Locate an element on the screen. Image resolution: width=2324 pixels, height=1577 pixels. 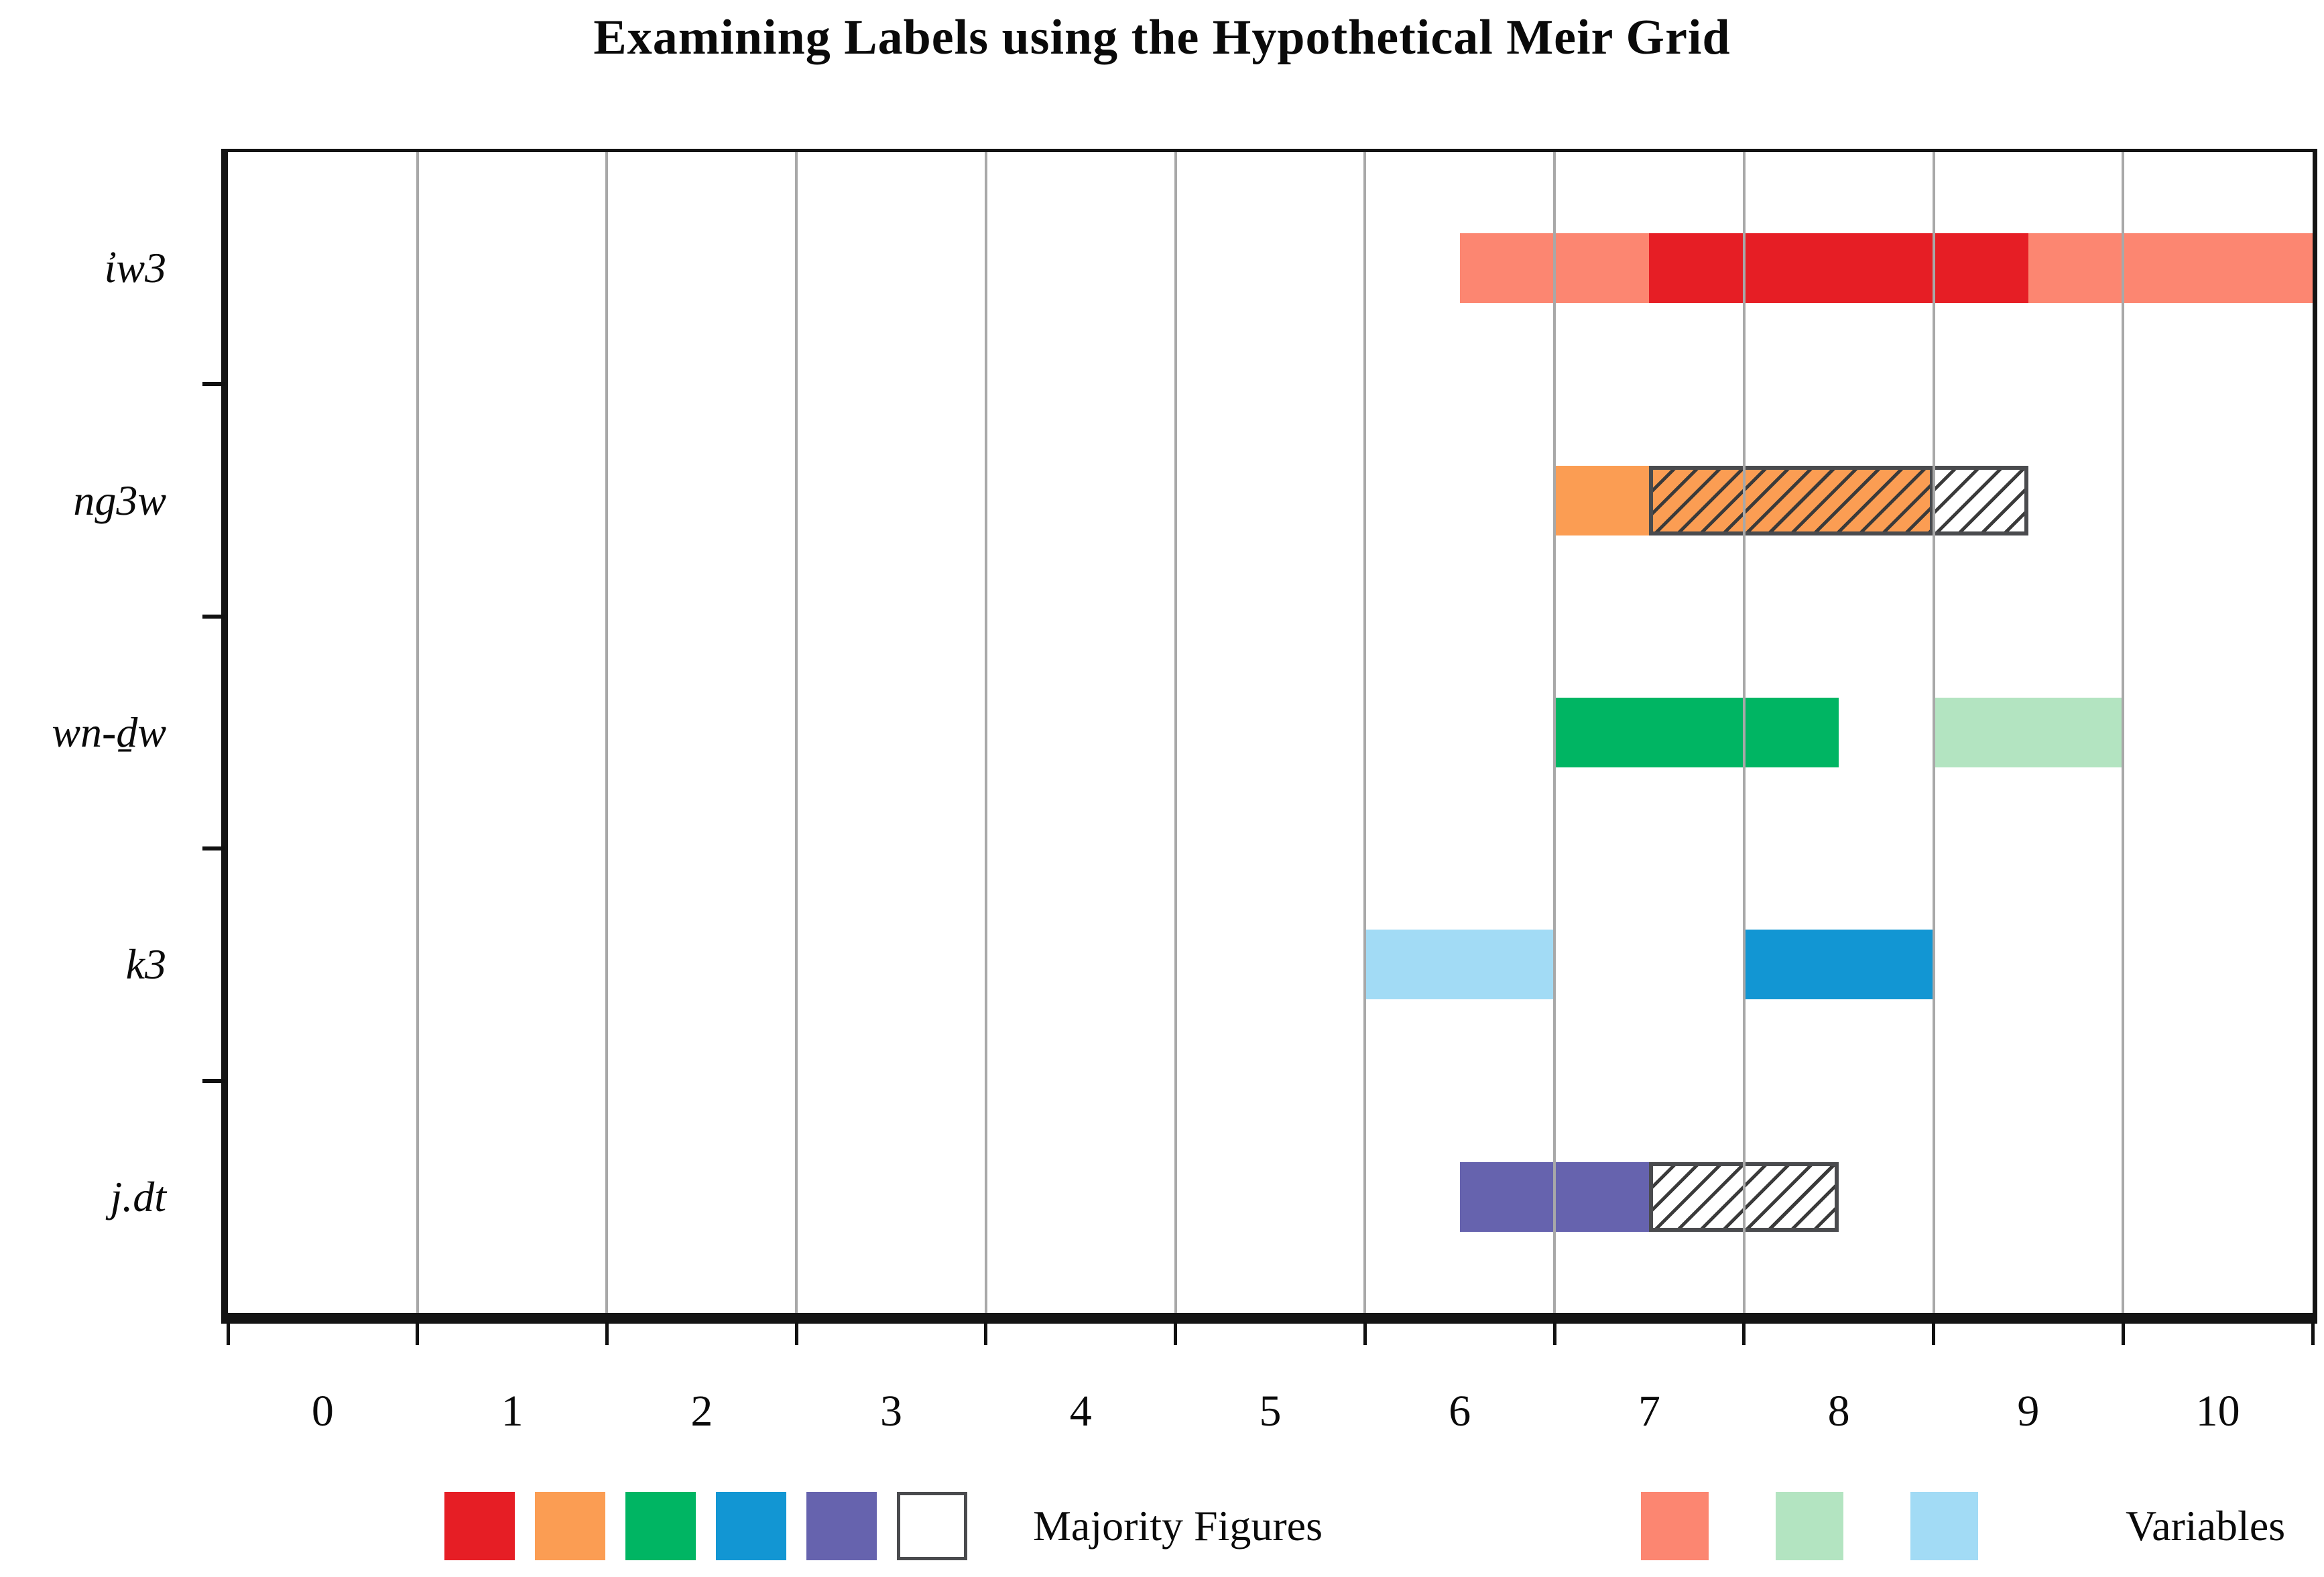
x-axis-tick-label: 6 is located at coordinates (1460, 1411).